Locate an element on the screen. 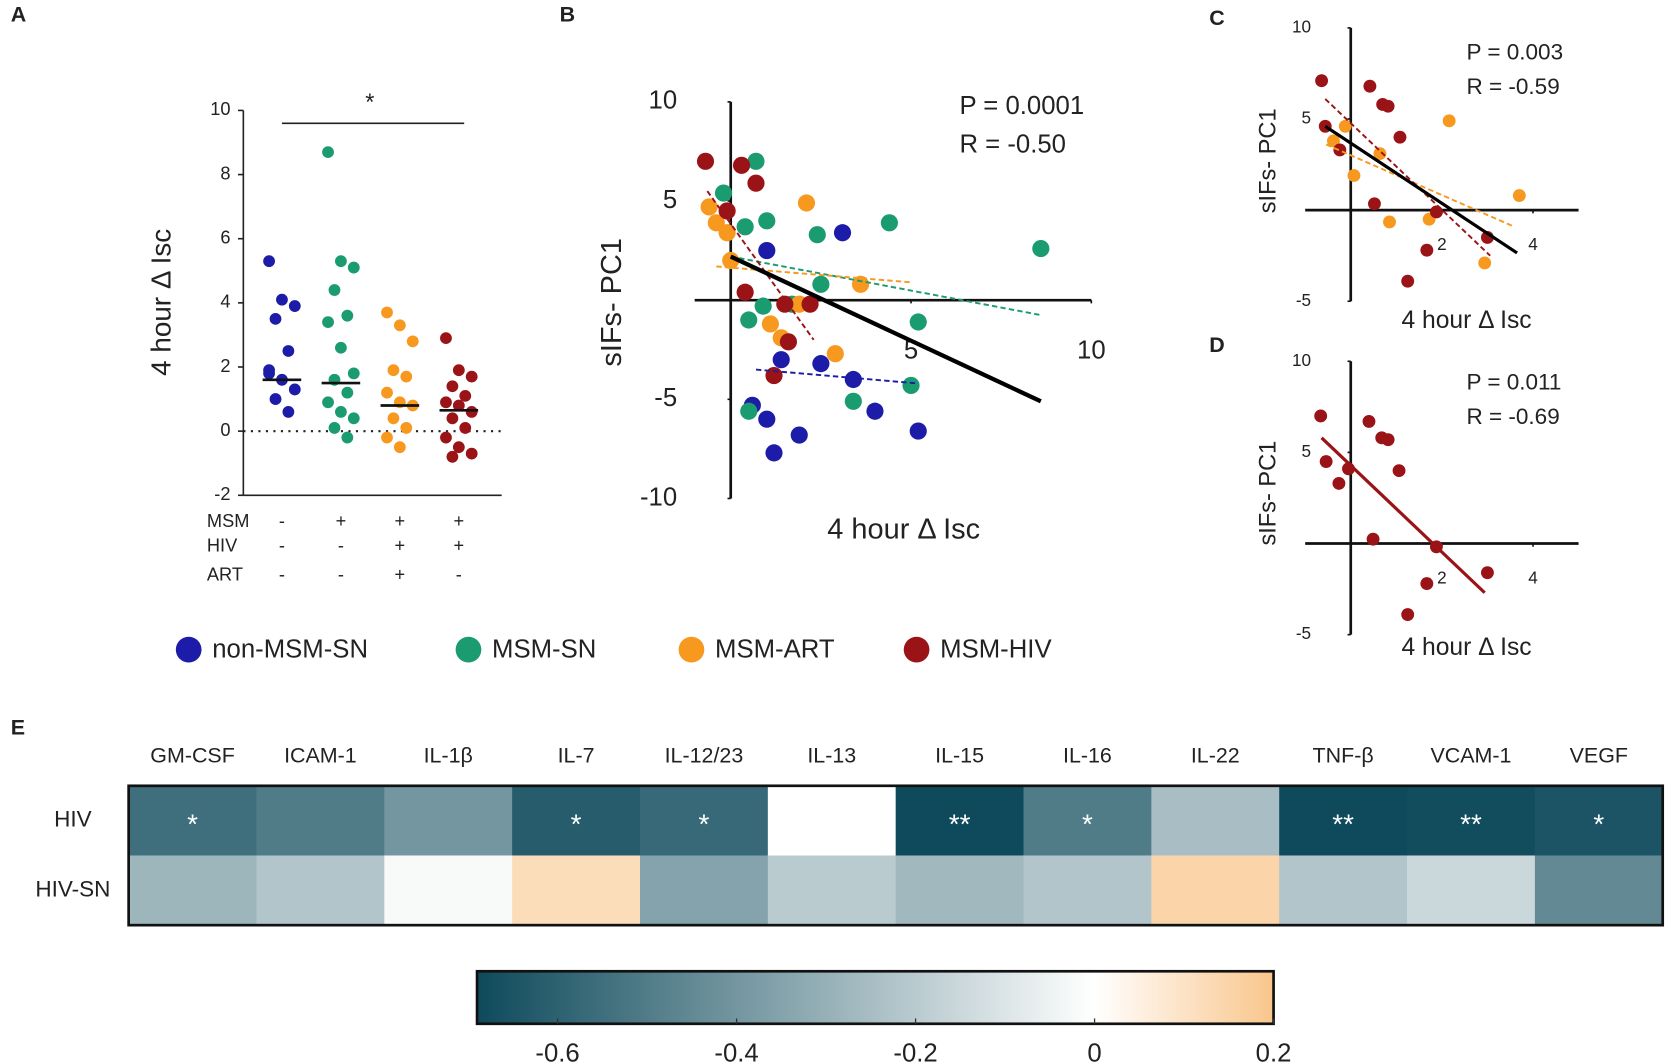 The width and height of the screenshot is (1667, 1064). x-tick-label: 10 is located at coordinates (1091, 350).